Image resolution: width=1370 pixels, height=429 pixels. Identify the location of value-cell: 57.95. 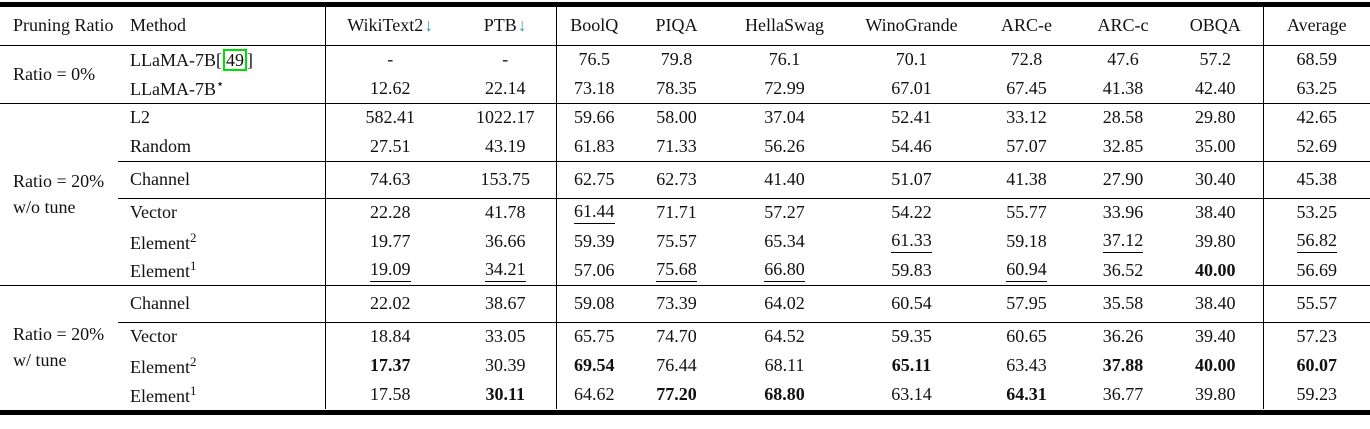
(1026, 304).